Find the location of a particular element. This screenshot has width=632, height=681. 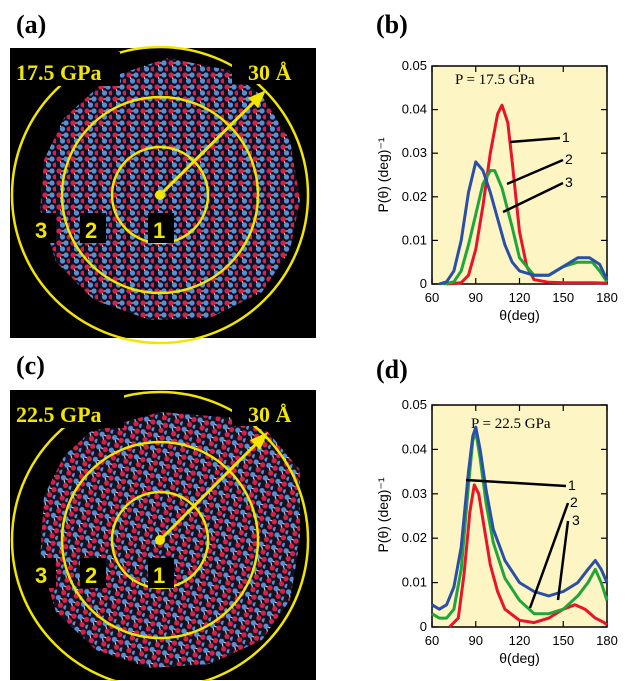

plot-area is located at coordinates (519, 175).